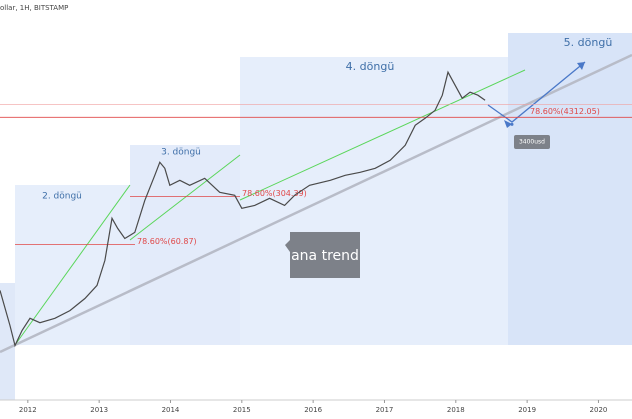  What do you see at coordinates (99, 410) in the screenshot?
I see `x-tick-label: 2013` at bounding box center [99, 410].